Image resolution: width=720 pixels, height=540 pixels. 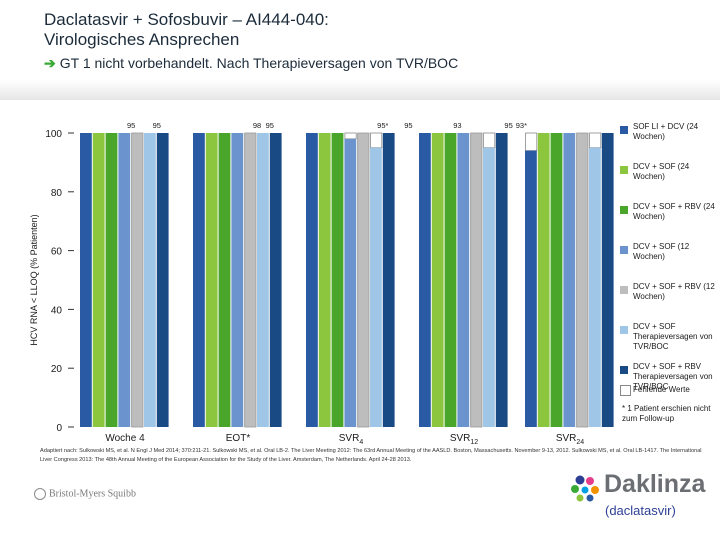 What do you see at coordinates (59, 428) in the screenshot?
I see `y-tick-label: 0` at bounding box center [59, 428].